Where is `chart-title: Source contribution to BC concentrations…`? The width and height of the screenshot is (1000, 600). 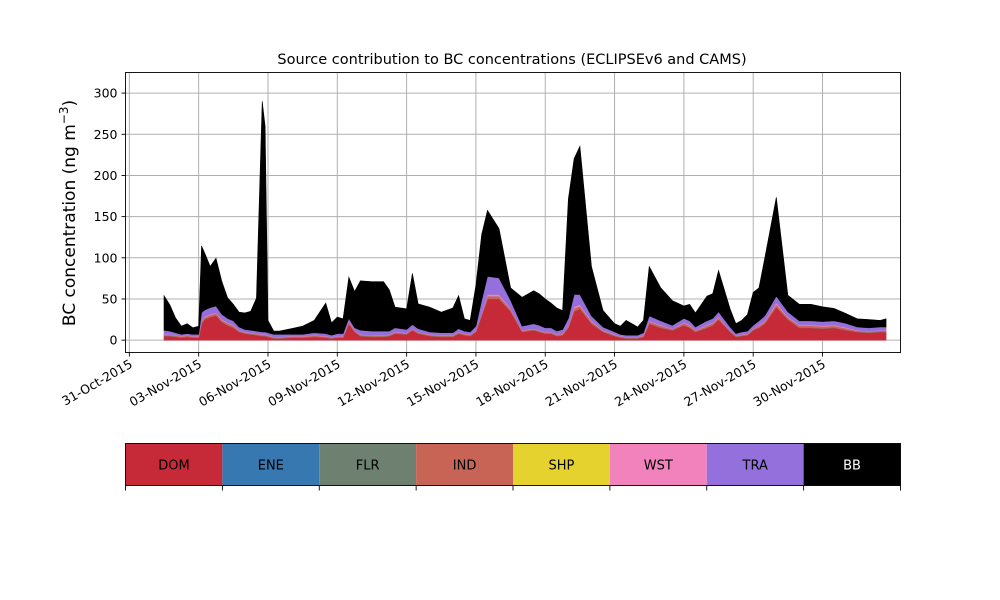 chart-title: Source contribution to BC concentrations… is located at coordinates (511, 60).